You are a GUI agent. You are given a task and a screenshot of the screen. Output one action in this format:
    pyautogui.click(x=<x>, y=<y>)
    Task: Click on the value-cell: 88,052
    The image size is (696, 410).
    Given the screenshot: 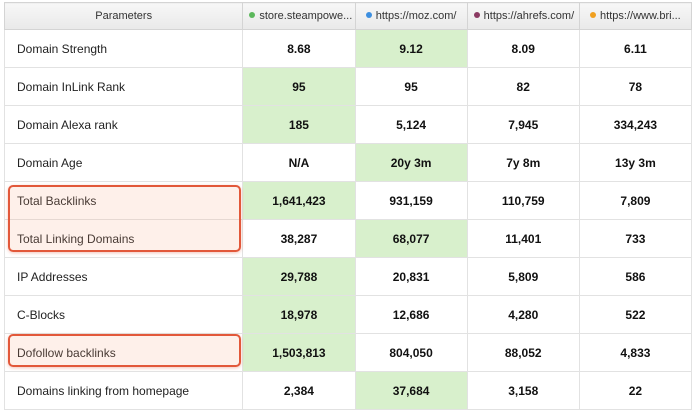 What is the action you would take?
    pyautogui.click(x=523, y=352)
    